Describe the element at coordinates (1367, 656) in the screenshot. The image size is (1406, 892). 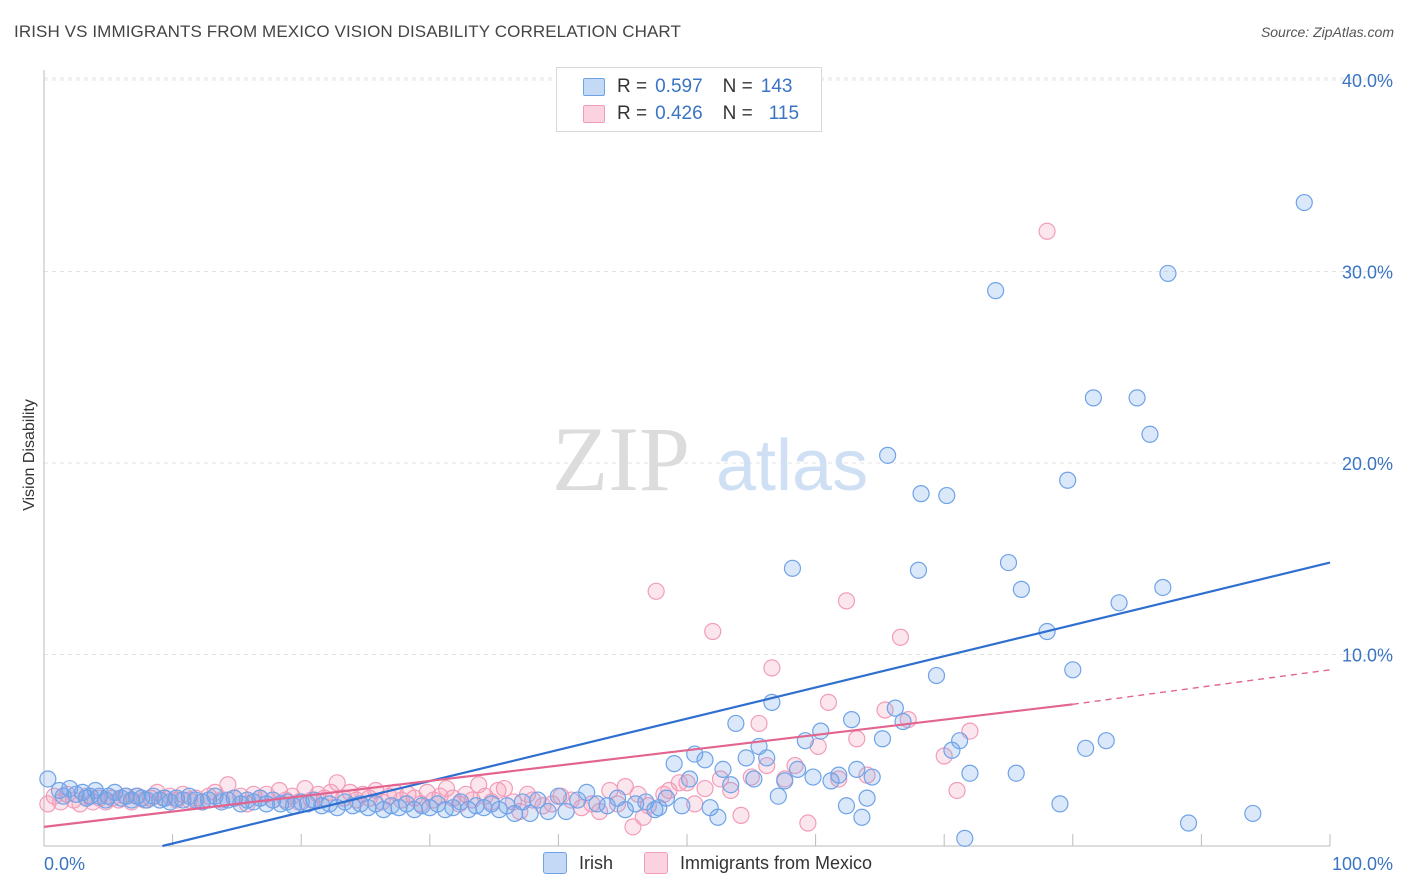
I see `y-tick-label: 10.0%` at that location.